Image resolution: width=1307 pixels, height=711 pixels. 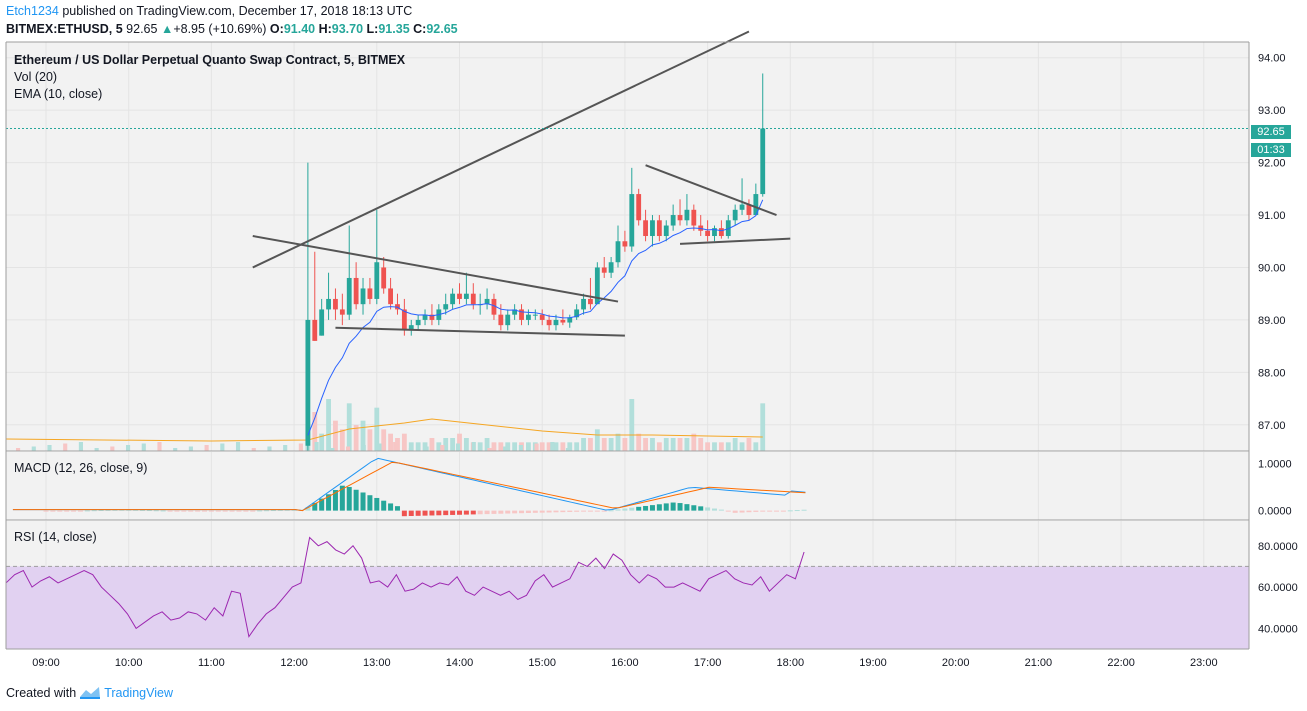 I want to click on up-arrow-icon: ▲, so click(x=167, y=29).